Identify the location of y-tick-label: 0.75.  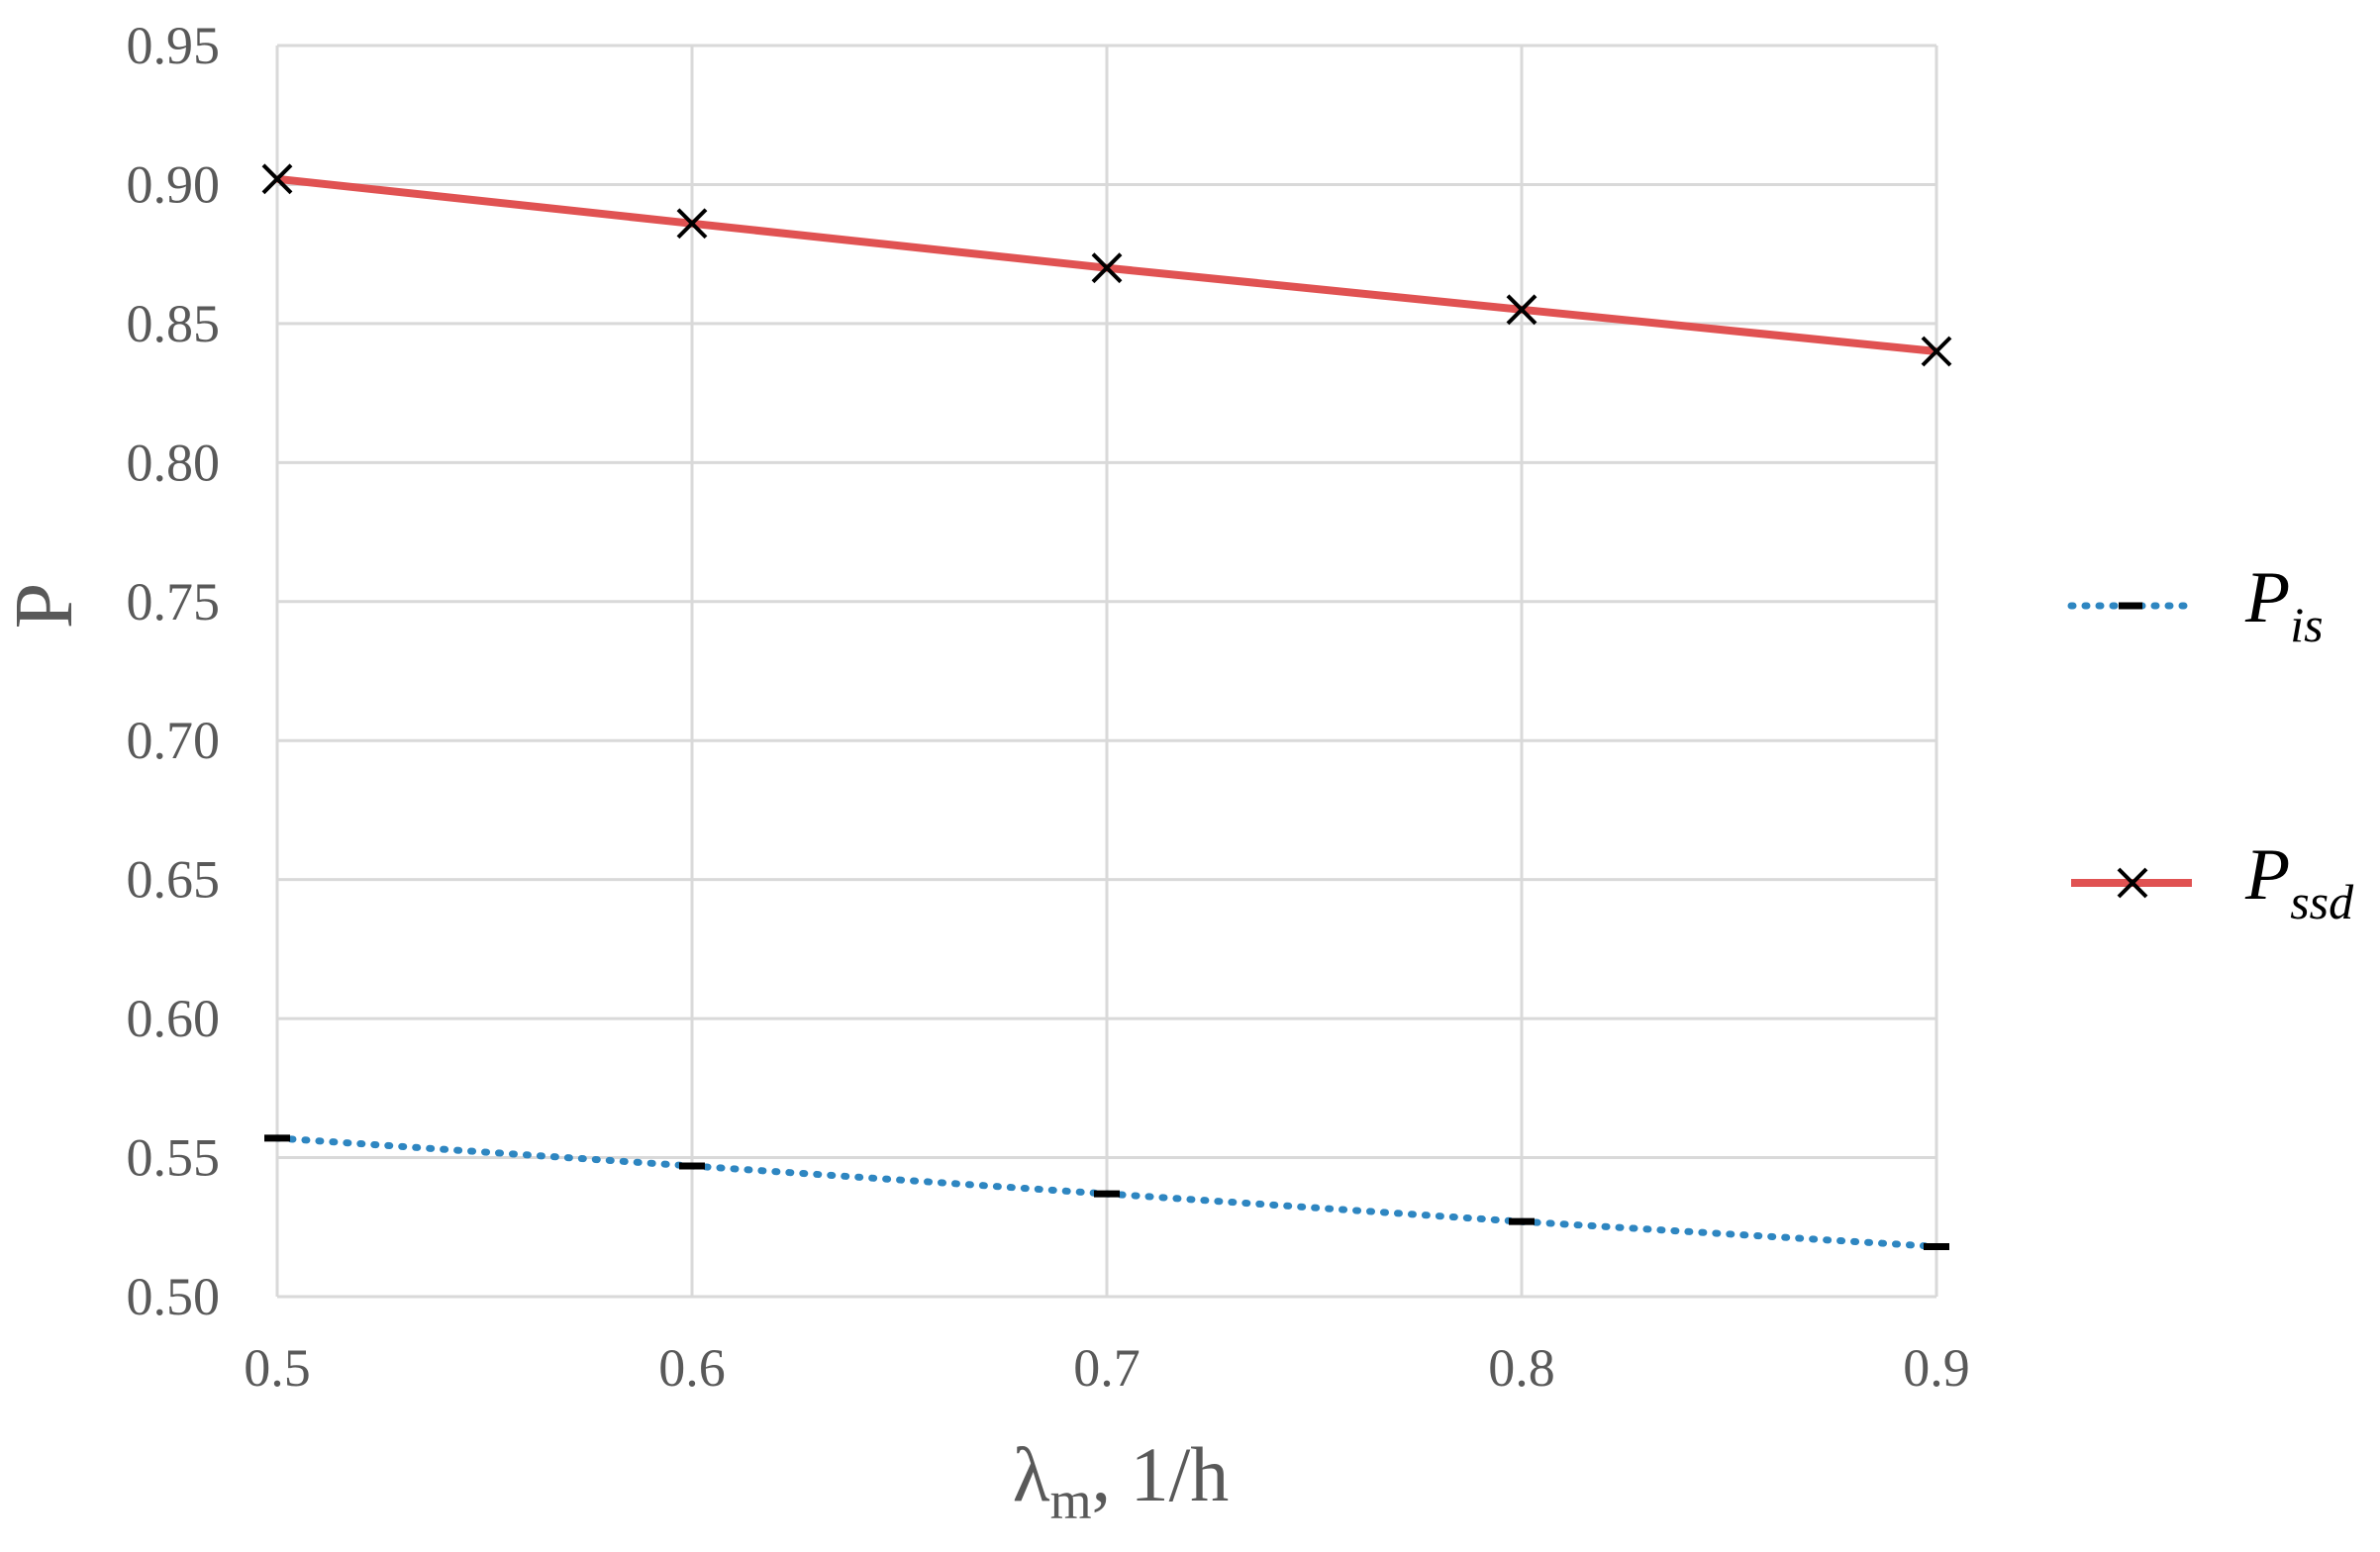
(174, 601).